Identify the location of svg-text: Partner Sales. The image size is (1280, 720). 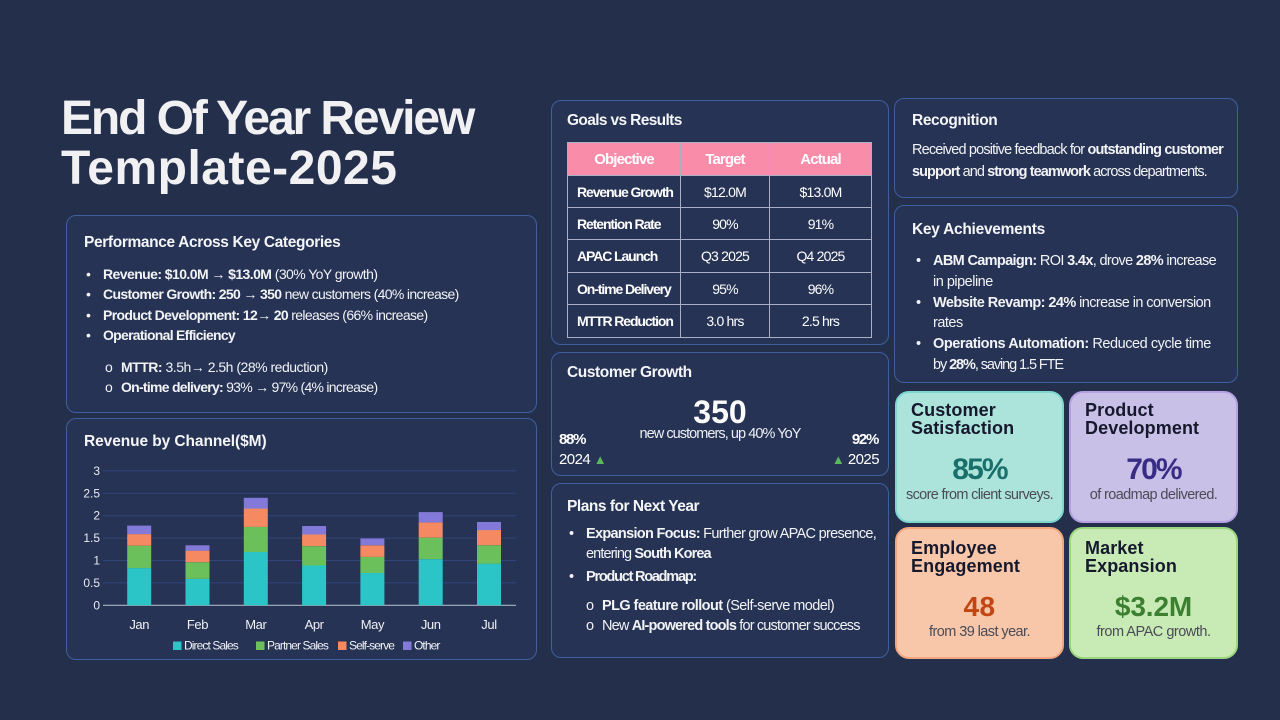
(298, 646).